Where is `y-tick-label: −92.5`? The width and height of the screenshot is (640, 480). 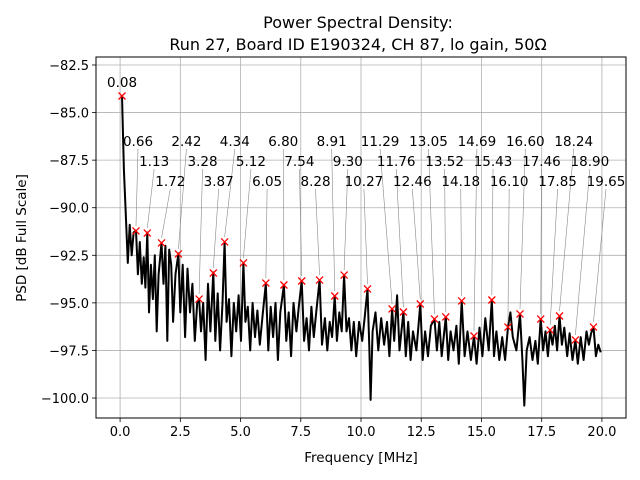 y-tick-label: −92.5 is located at coordinates (69, 256).